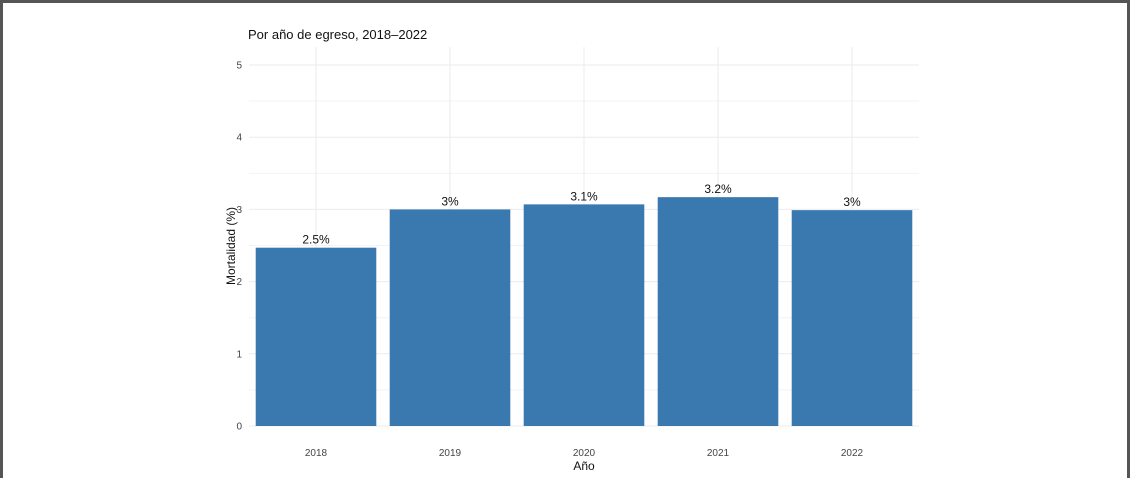 The width and height of the screenshot is (1130, 486). Describe the element at coordinates (231, 246) in the screenshot. I see `y-axis-label: Mortalidad (%)` at that location.